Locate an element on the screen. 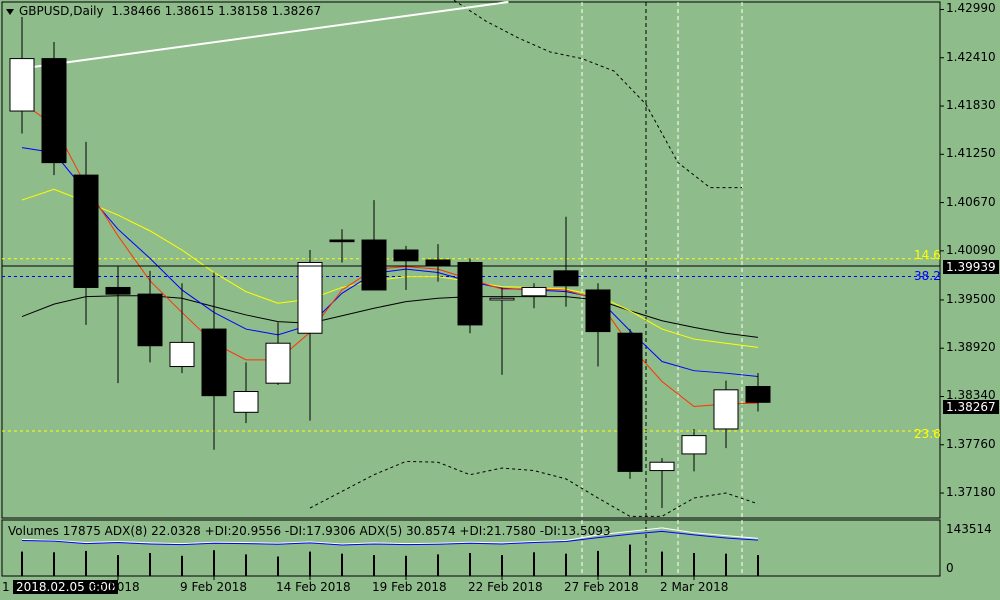 The width and height of the screenshot is (1000, 600). y-tick-label: 1.42990 is located at coordinates (971, 8).